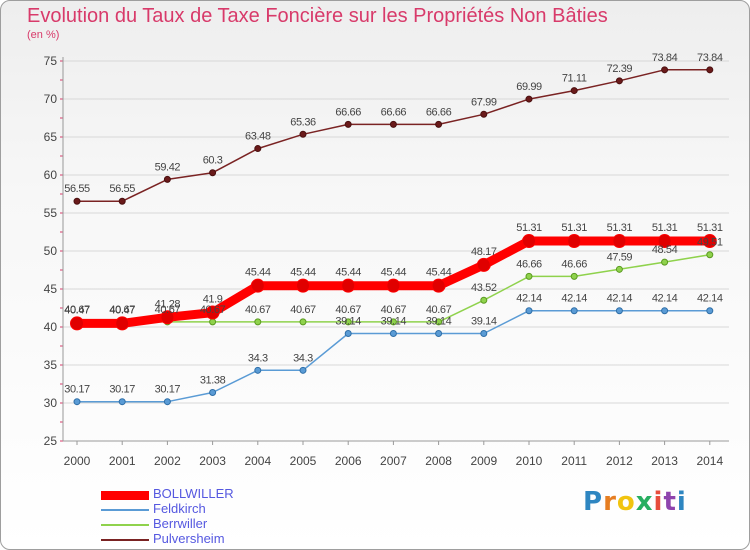  I want to click on data-label: 31.38, so click(213, 381).